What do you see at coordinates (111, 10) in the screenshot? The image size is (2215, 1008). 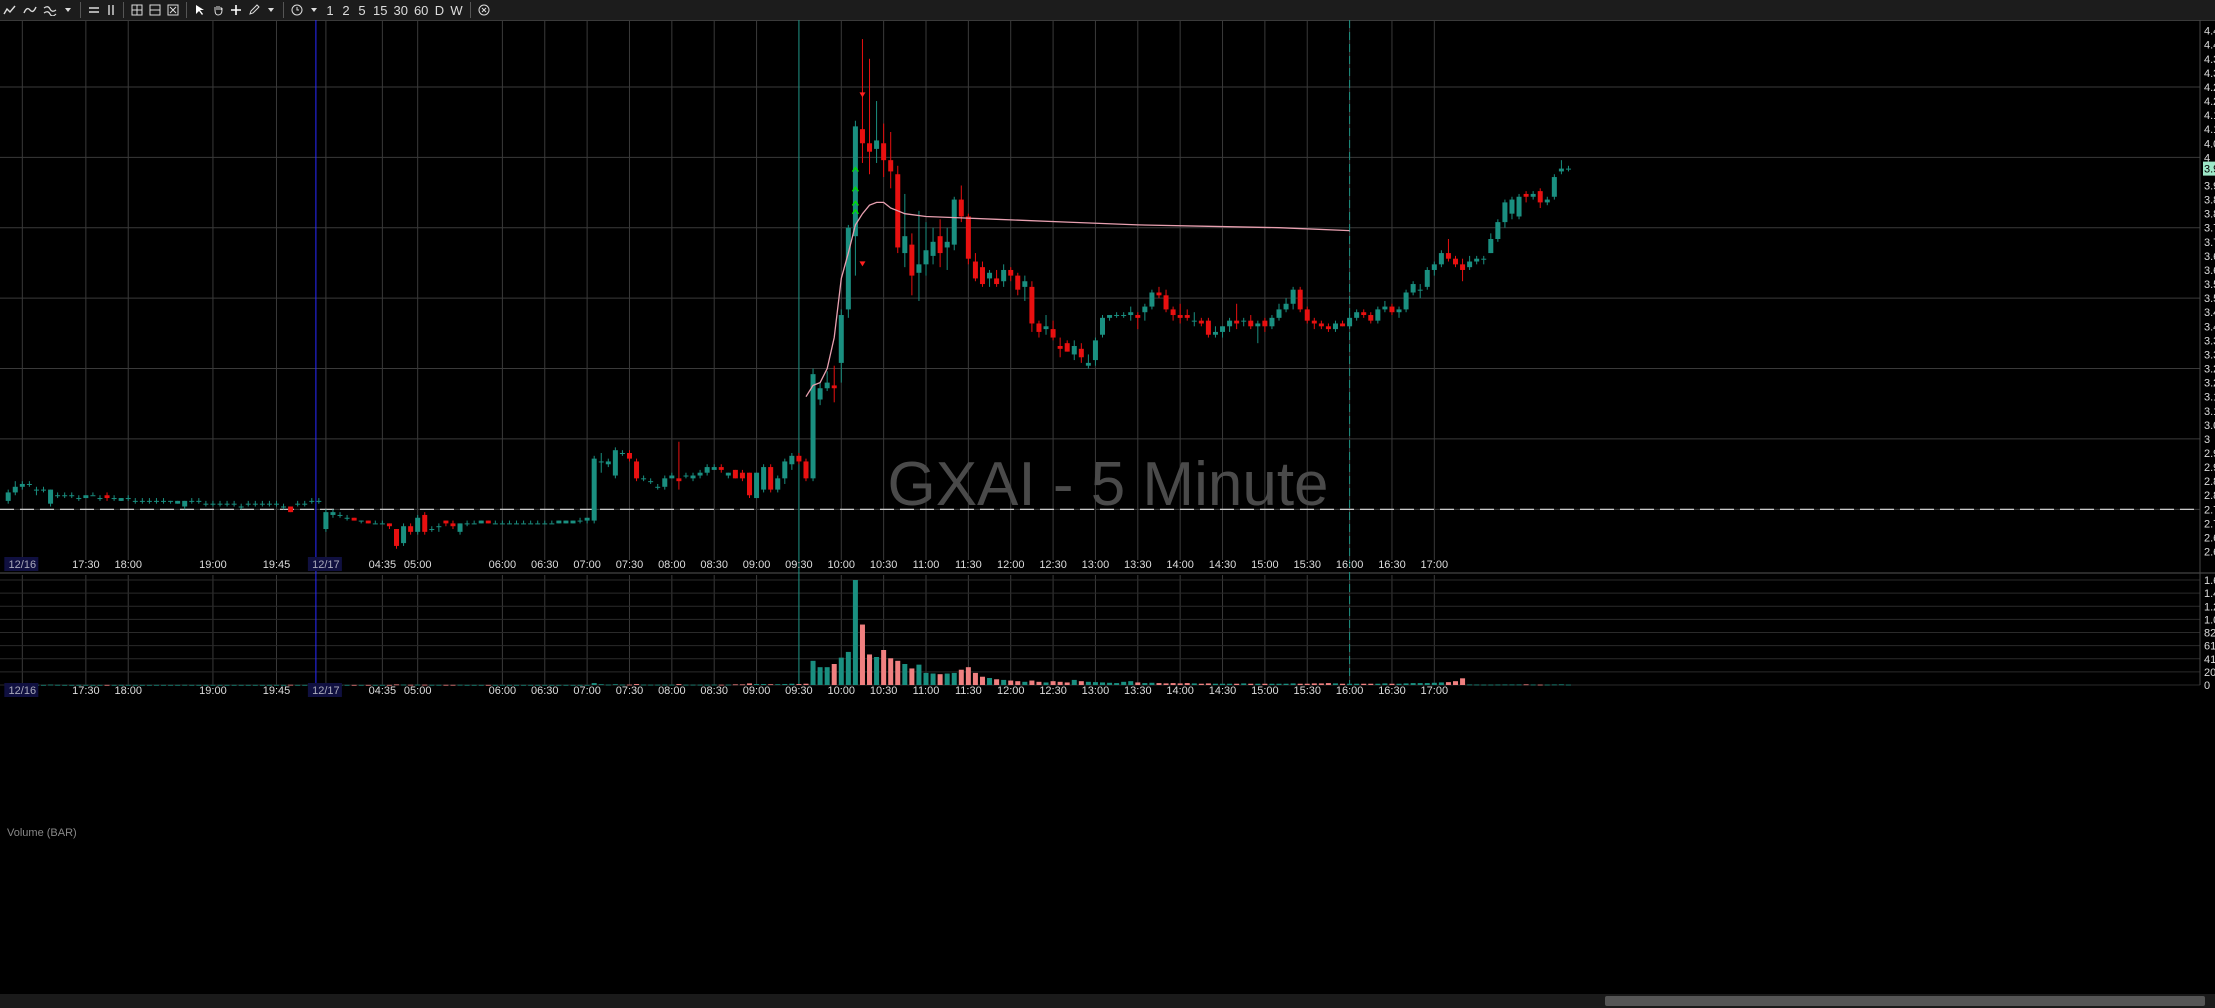 I see `vertical-lines-icon` at bounding box center [111, 10].